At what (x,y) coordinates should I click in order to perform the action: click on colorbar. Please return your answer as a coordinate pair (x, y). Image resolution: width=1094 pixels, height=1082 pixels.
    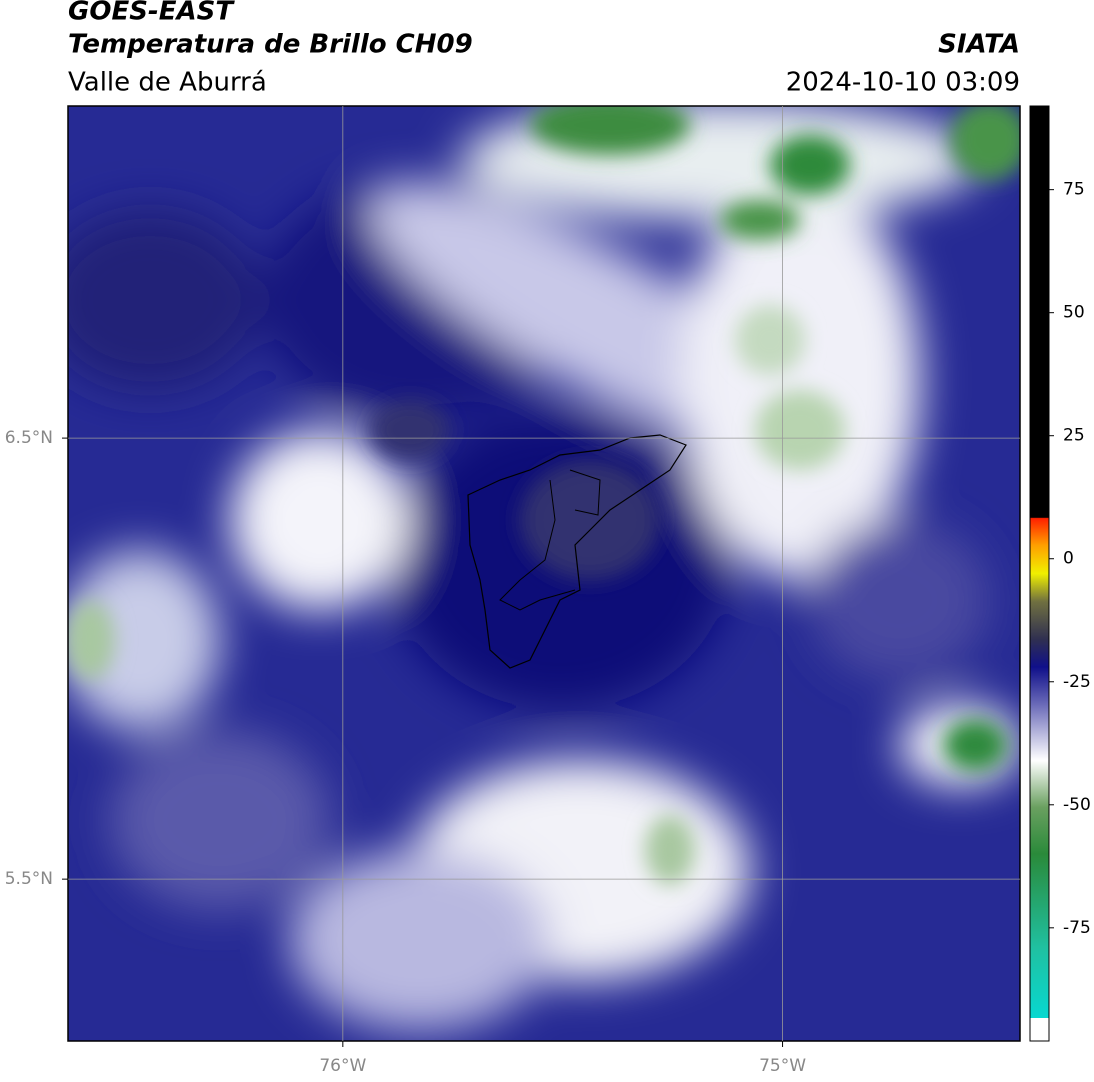
    Looking at the image, I should click on (1039, 573).